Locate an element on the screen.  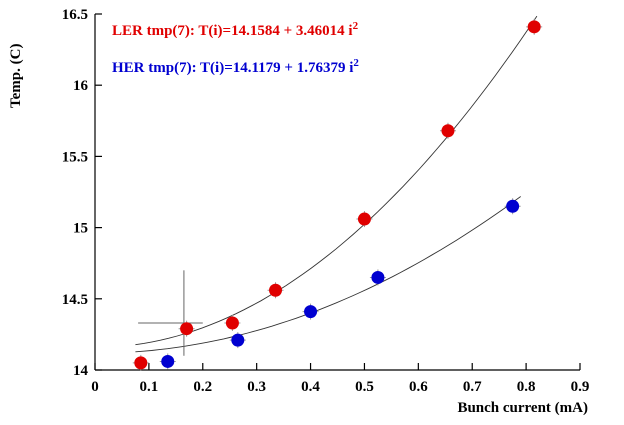
x-tick-label: 0.2 is located at coordinates (202, 387).